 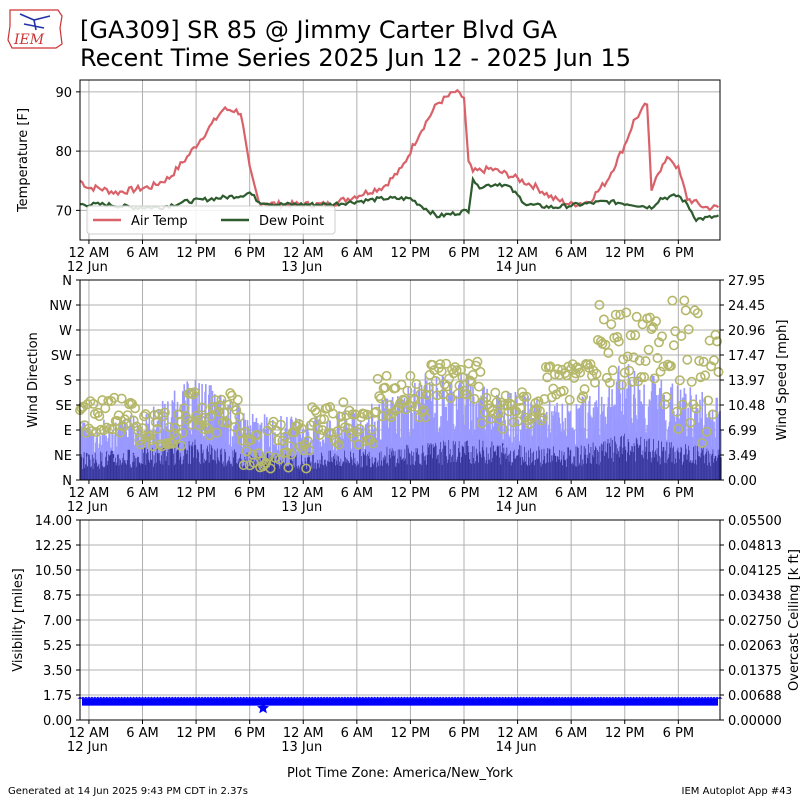 What do you see at coordinates (746, 281) in the screenshot?
I see `speed-tick-label: 27.95` at bounding box center [746, 281].